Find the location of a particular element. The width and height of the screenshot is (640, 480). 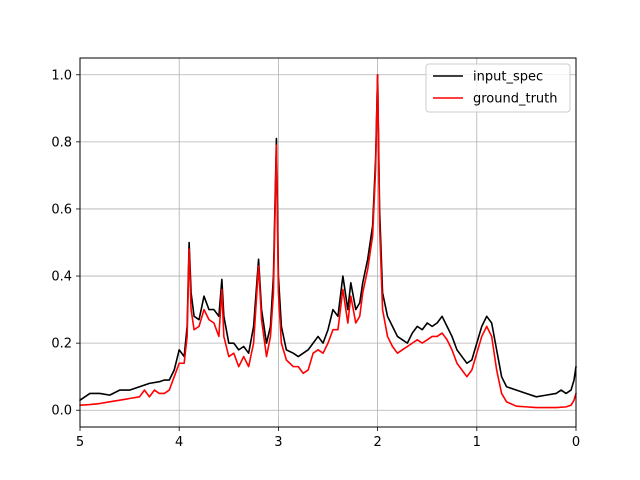

x-tick-label: 4 is located at coordinates (179, 442).